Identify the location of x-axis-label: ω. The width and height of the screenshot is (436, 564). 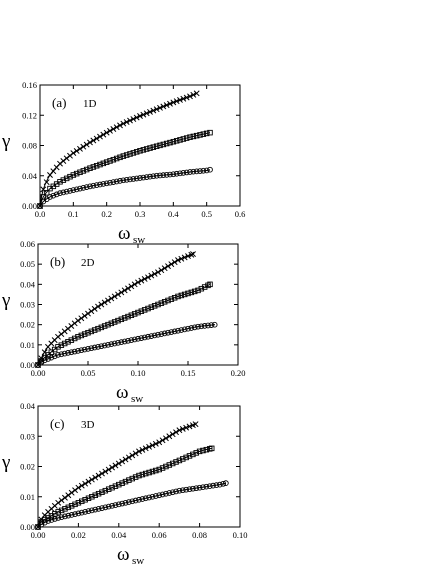
(122, 392).